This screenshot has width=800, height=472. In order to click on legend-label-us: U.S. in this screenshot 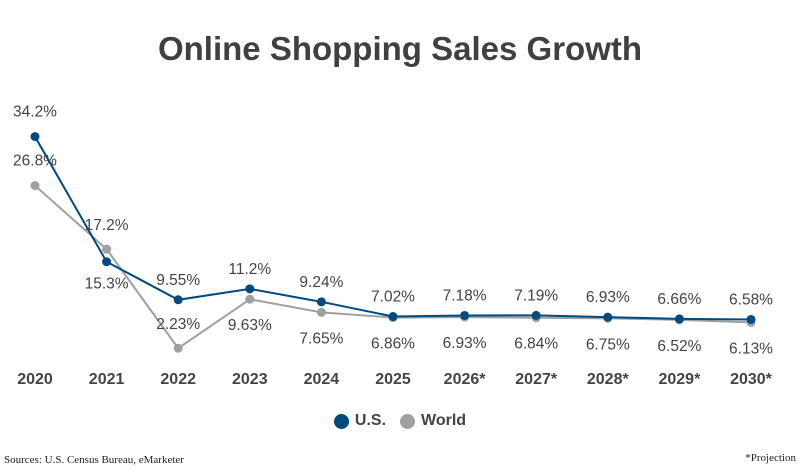, I will do `click(370, 420)`.